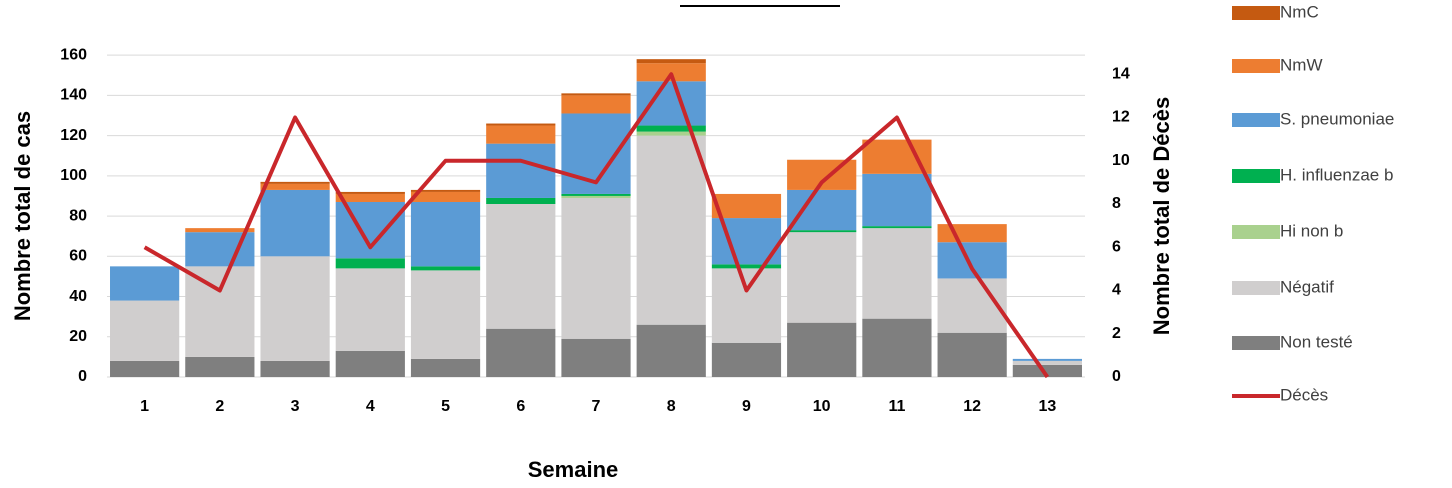  What do you see at coordinates (1116, 203) in the screenshot?
I see `y2-tick-label: 8` at bounding box center [1116, 203].